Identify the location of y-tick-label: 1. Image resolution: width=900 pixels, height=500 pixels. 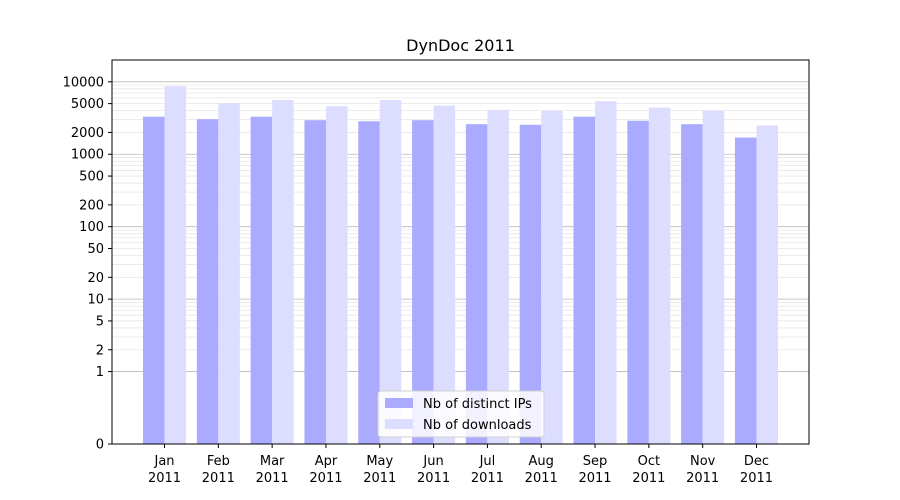
(100, 372).